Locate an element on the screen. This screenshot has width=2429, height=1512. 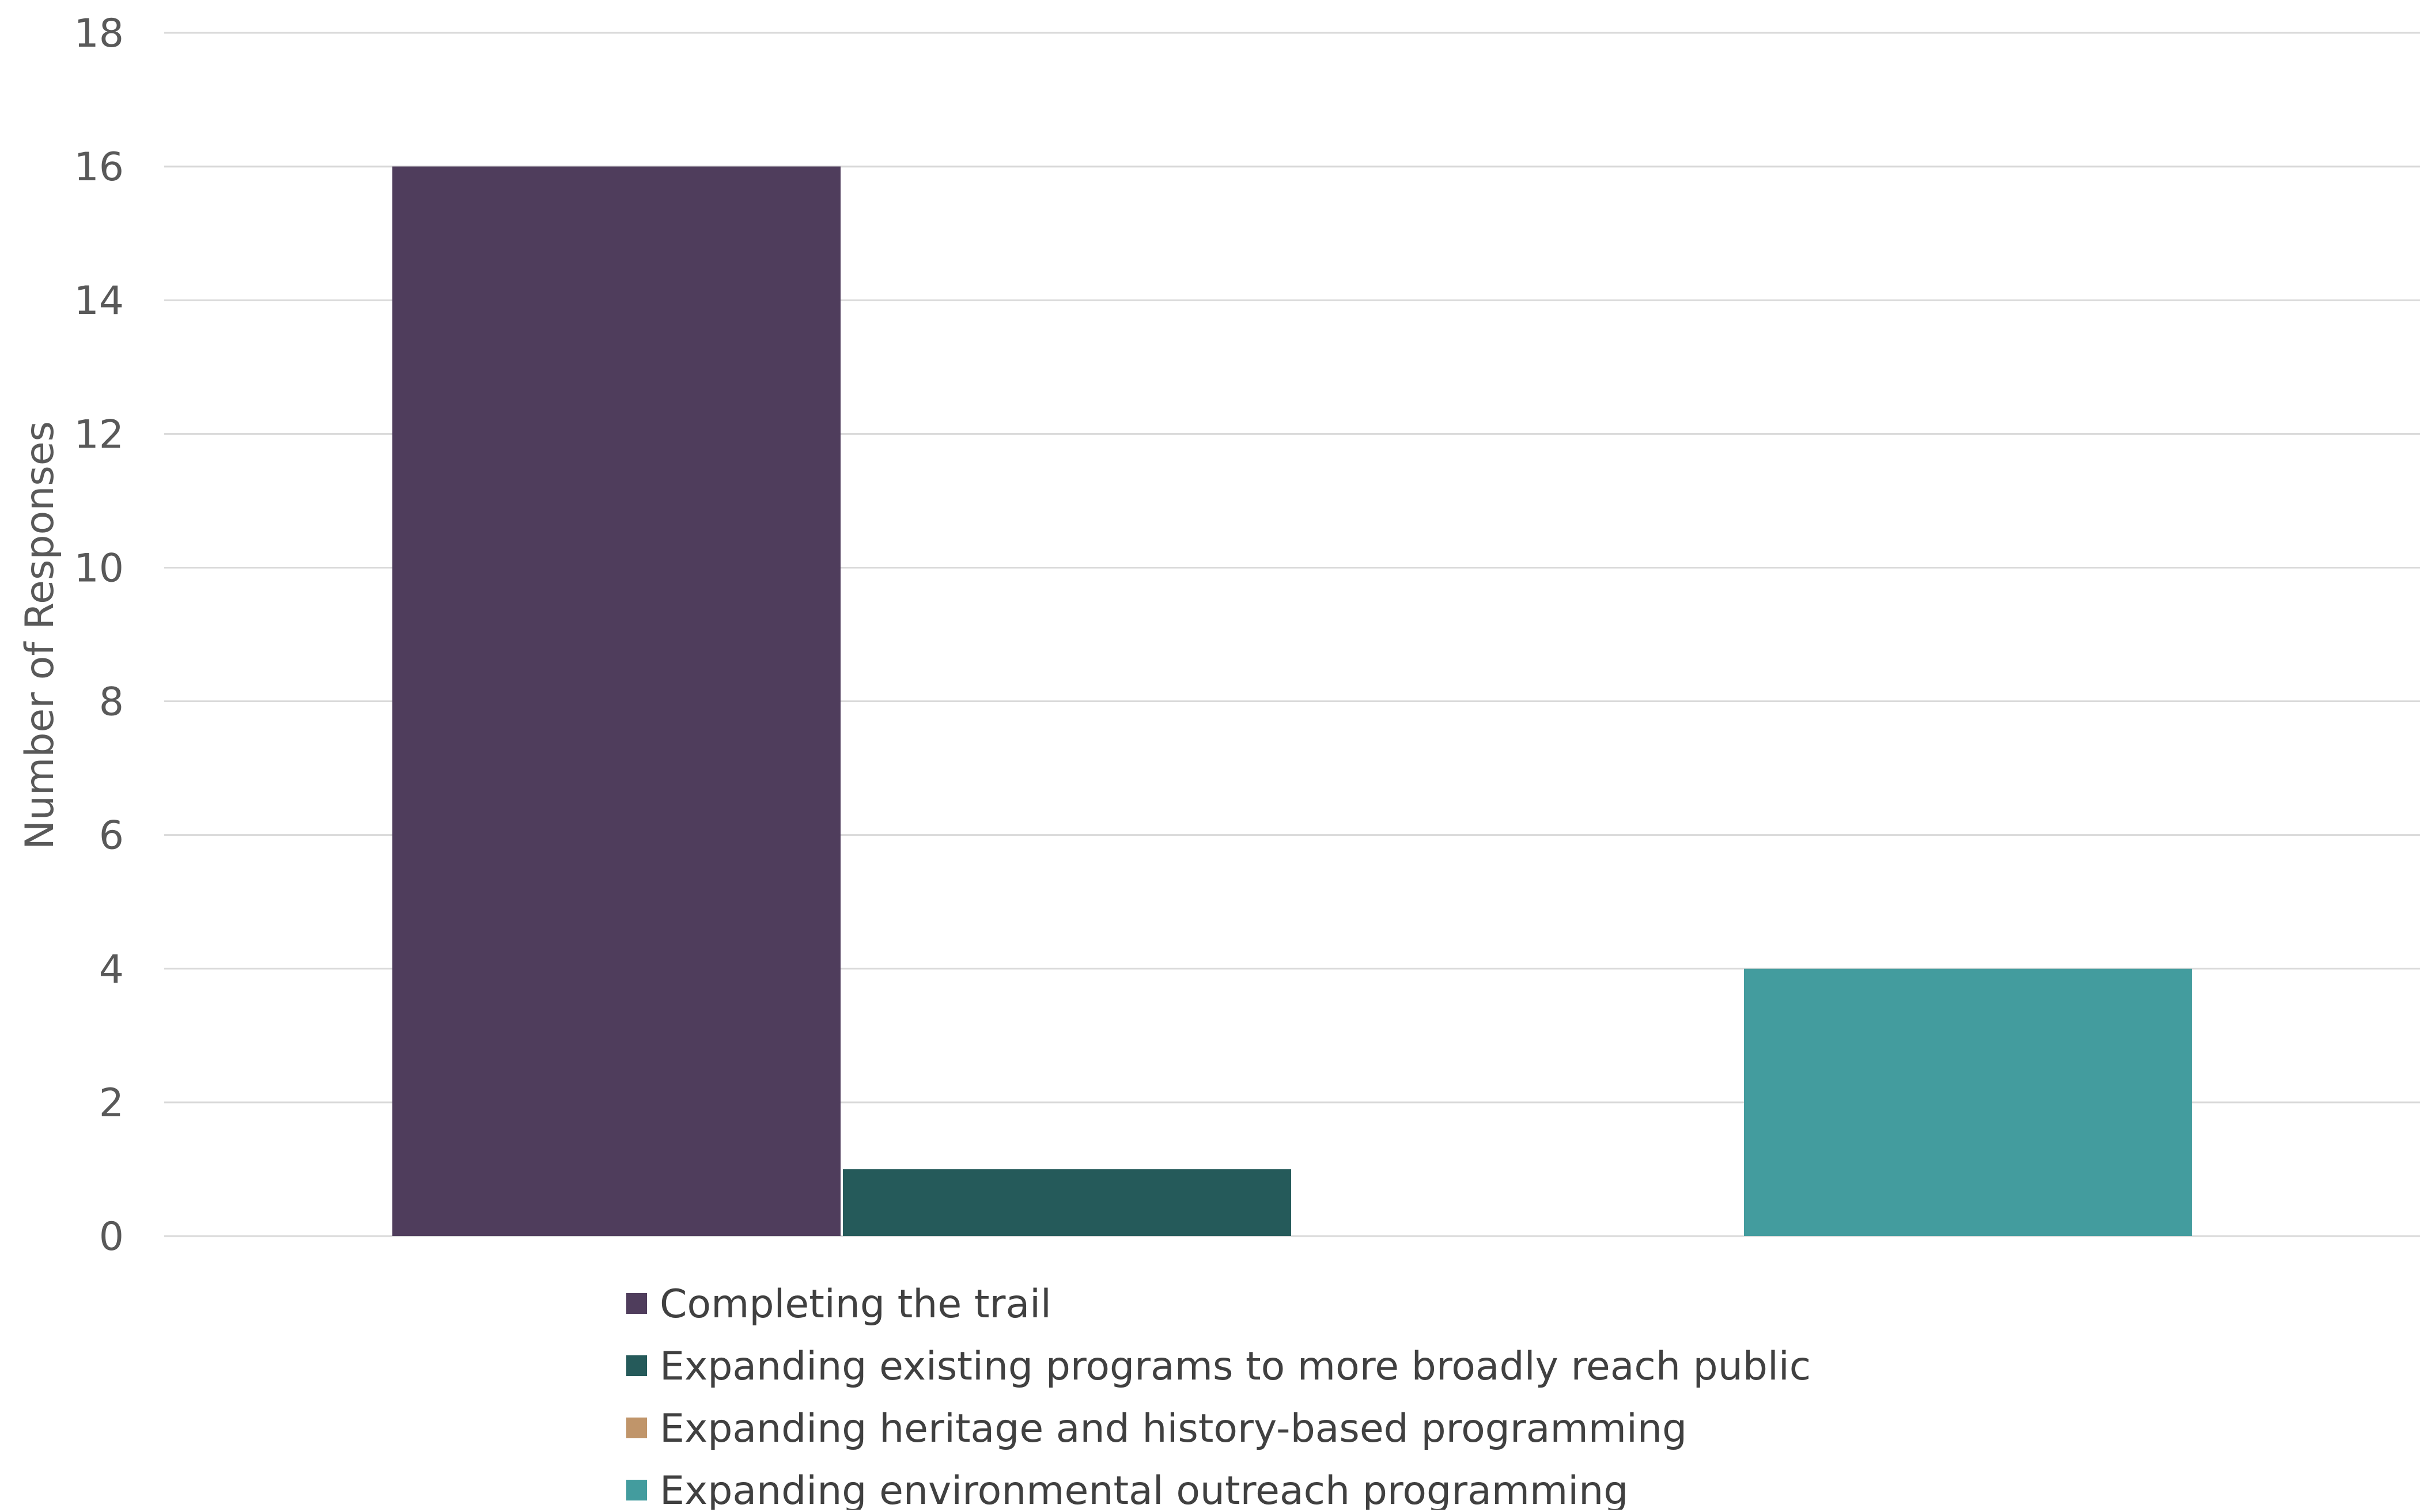
y-tick-label: 18 is located at coordinates (99, 33).